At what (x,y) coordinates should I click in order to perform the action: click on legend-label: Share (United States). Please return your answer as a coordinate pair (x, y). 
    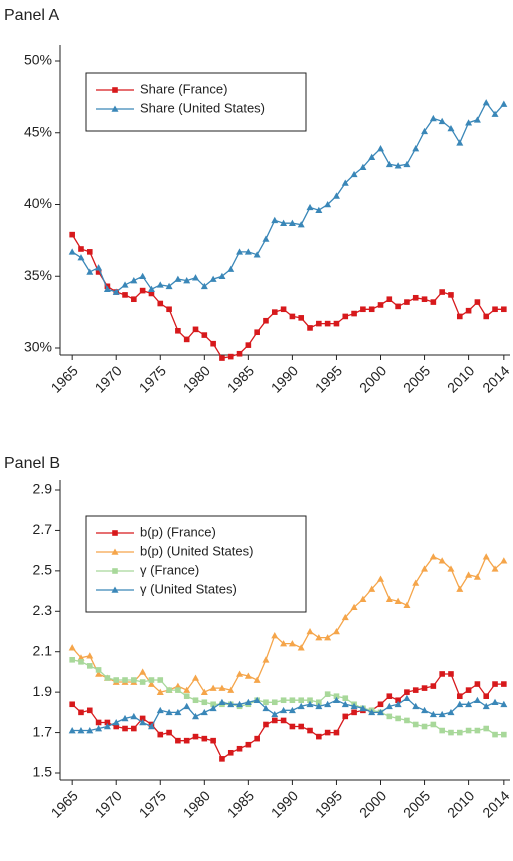
    Looking at the image, I should click on (202, 107).